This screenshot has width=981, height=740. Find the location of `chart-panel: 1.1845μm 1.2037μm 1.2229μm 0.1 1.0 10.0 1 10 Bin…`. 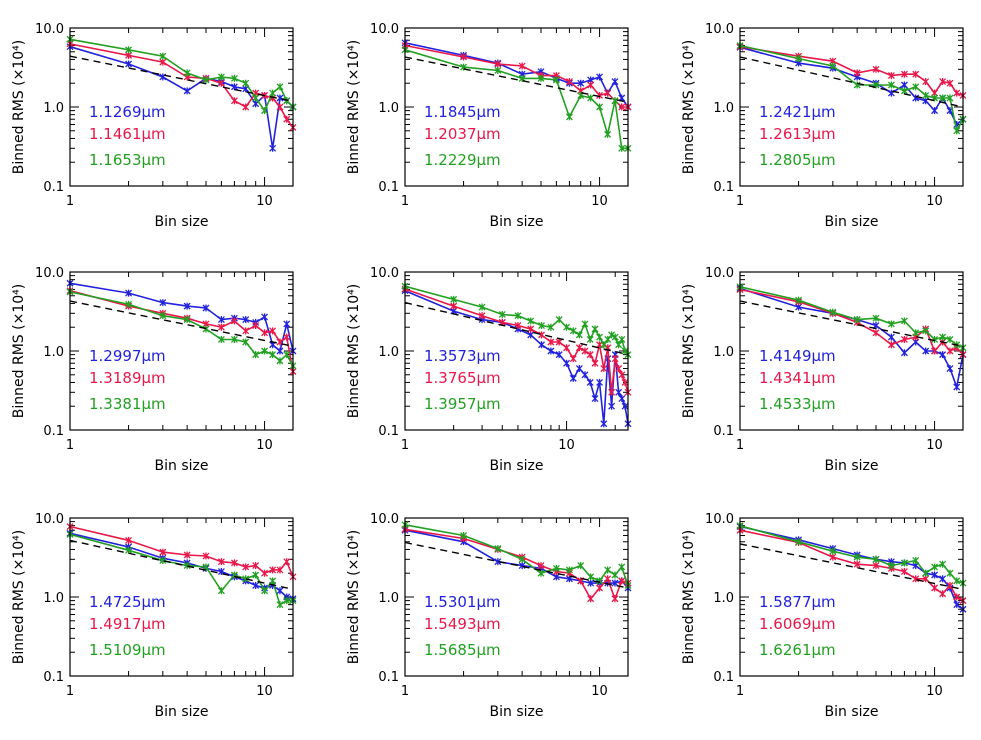

chart-panel: 1.1845μm 1.2037μm 1.2229μm 0.1 1.0 10.0 1 10 Bin… is located at coordinates (489, 126).